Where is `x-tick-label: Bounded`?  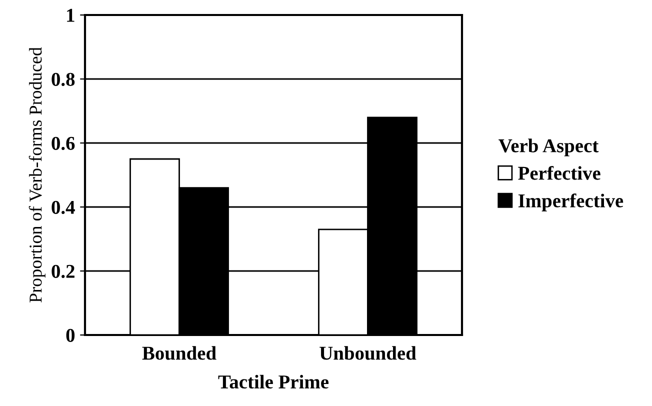
x-tick-label: Bounded is located at coordinates (179, 353).